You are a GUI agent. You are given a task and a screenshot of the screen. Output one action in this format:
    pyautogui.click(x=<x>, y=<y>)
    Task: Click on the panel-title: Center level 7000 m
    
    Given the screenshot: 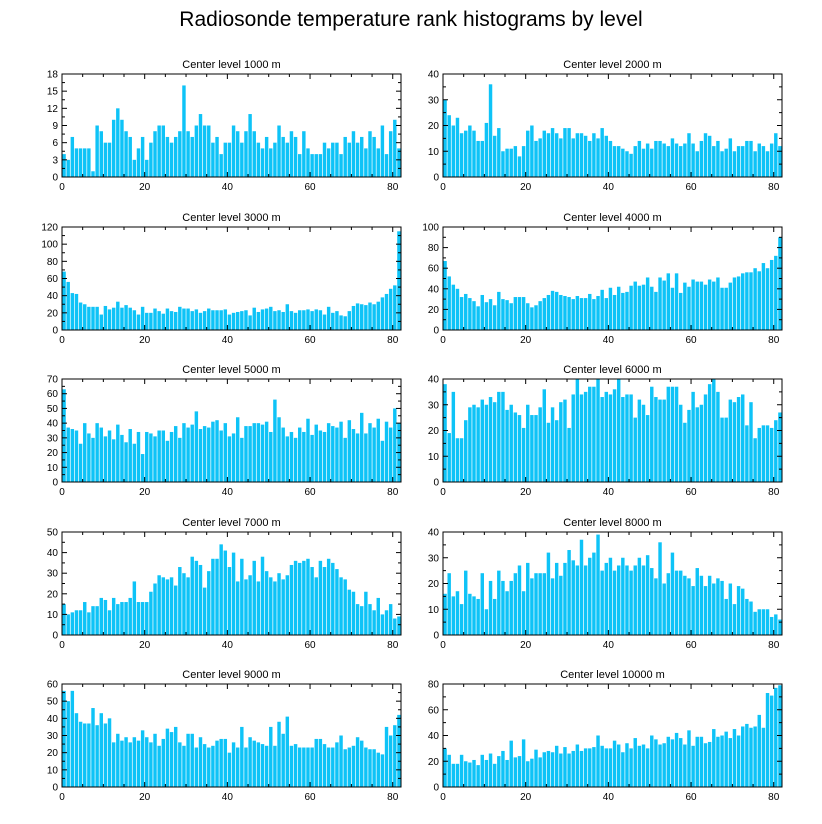 What is the action you would take?
    pyautogui.click(x=231, y=523)
    